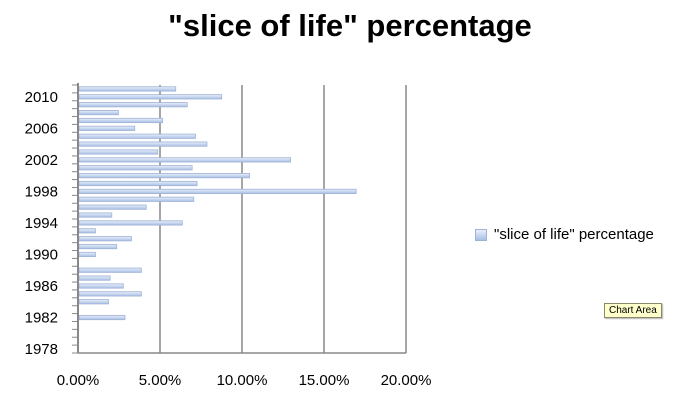  Describe the element at coordinates (41, 97) in the screenshot. I see `y-tick-label: 2010` at that location.